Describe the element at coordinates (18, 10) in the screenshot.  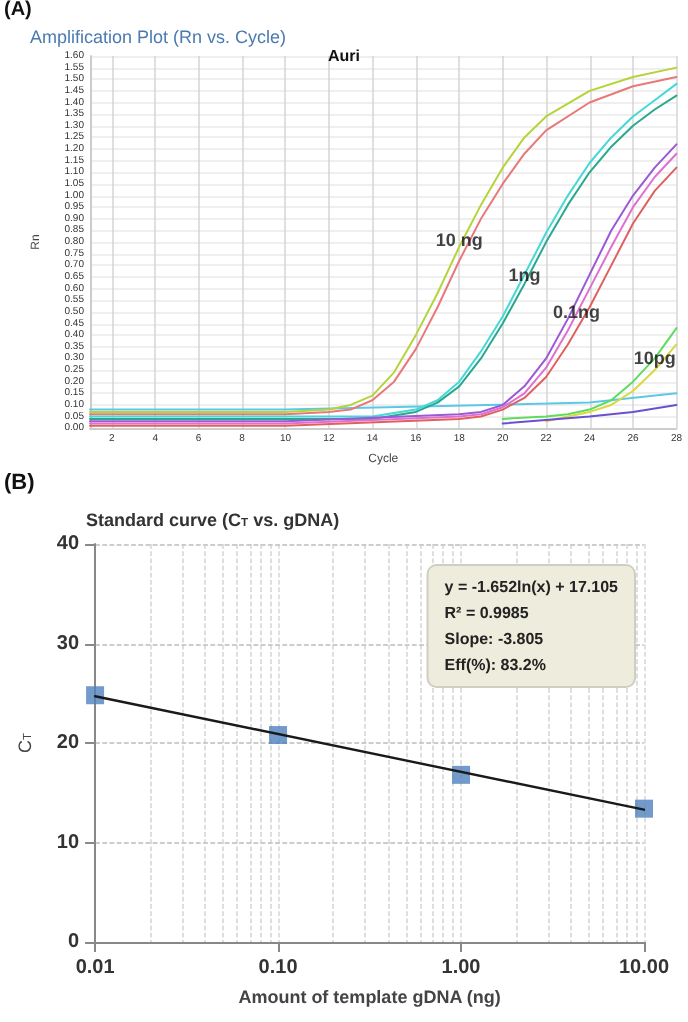
I see `text: (A)` at that location.